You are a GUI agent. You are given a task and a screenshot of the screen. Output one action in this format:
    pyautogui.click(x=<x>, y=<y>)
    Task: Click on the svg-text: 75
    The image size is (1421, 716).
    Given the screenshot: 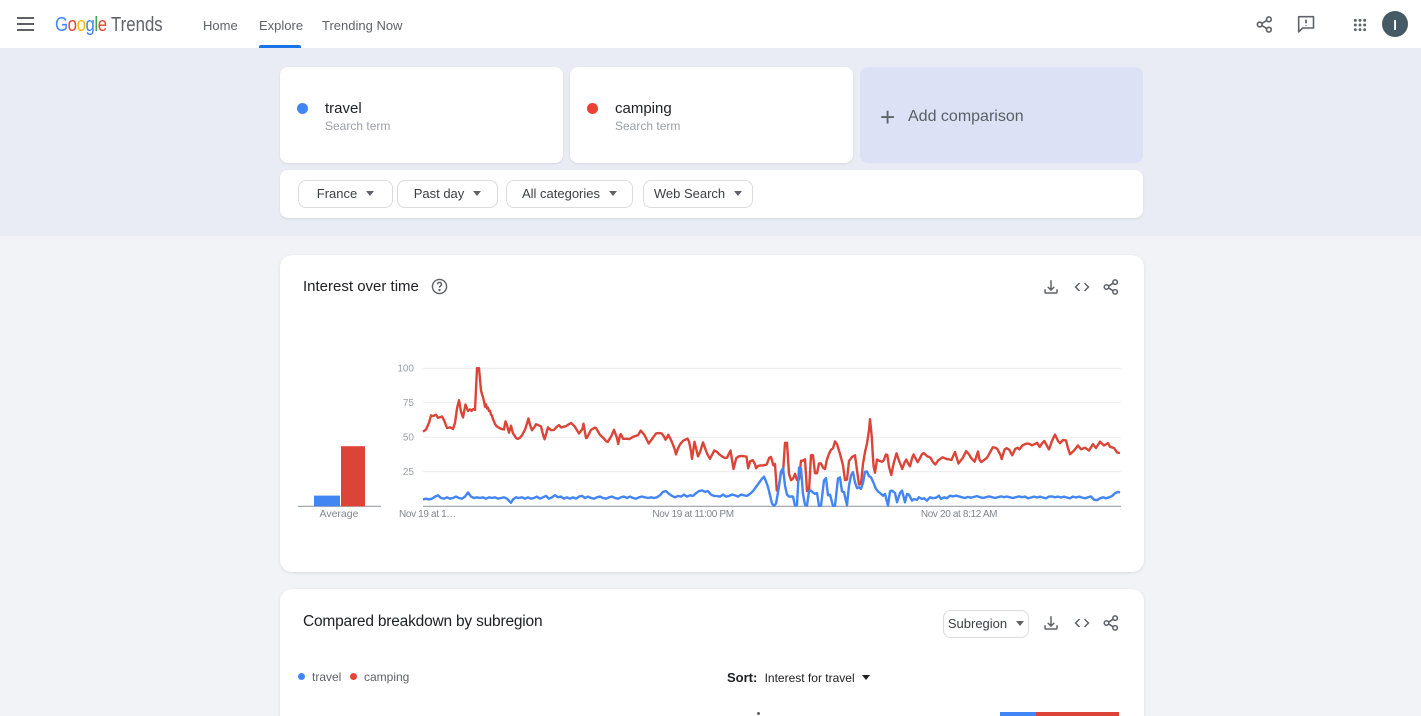 What is the action you would take?
    pyautogui.click(x=409, y=403)
    